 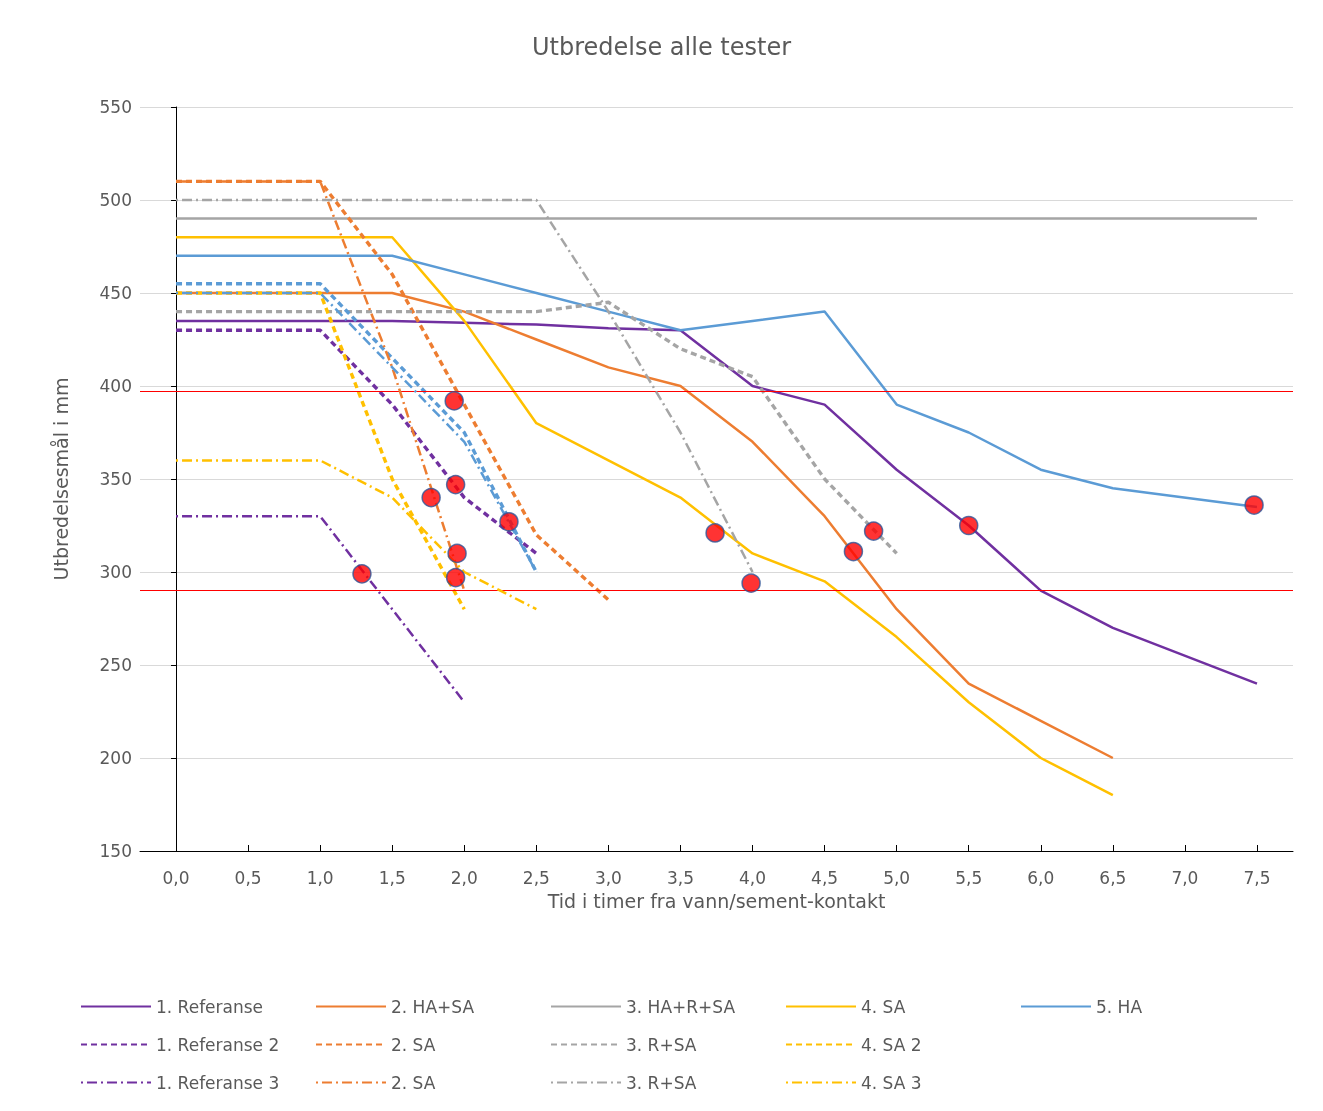 What do you see at coordinates (536, 877) in the screenshot?
I see `x-tick-label: 2,5` at bounding box center [536, 877].